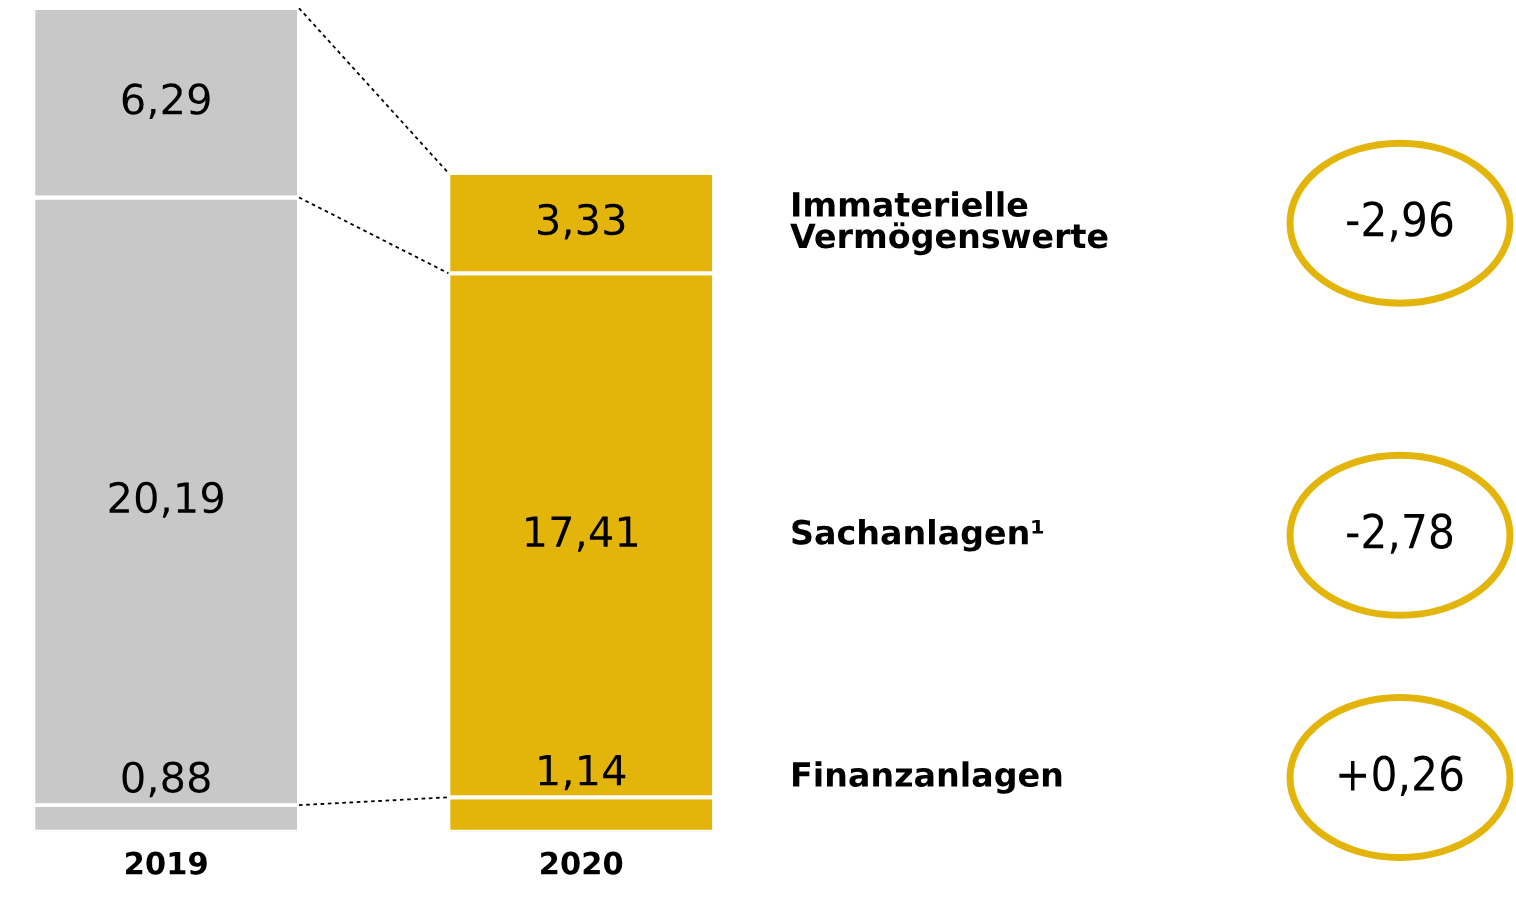 The image size is (1516, 901). Describe the element at coordinates (166, 499) in the screenshot. I see `data-label: 20,19` at that location.